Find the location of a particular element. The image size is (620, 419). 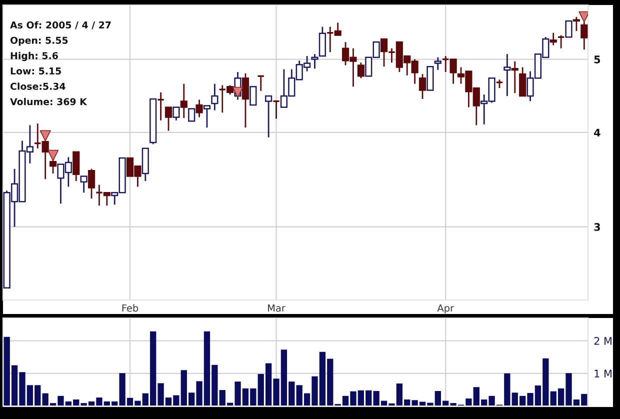

y-tick-label: 4 is located at coordinates (597, 132).